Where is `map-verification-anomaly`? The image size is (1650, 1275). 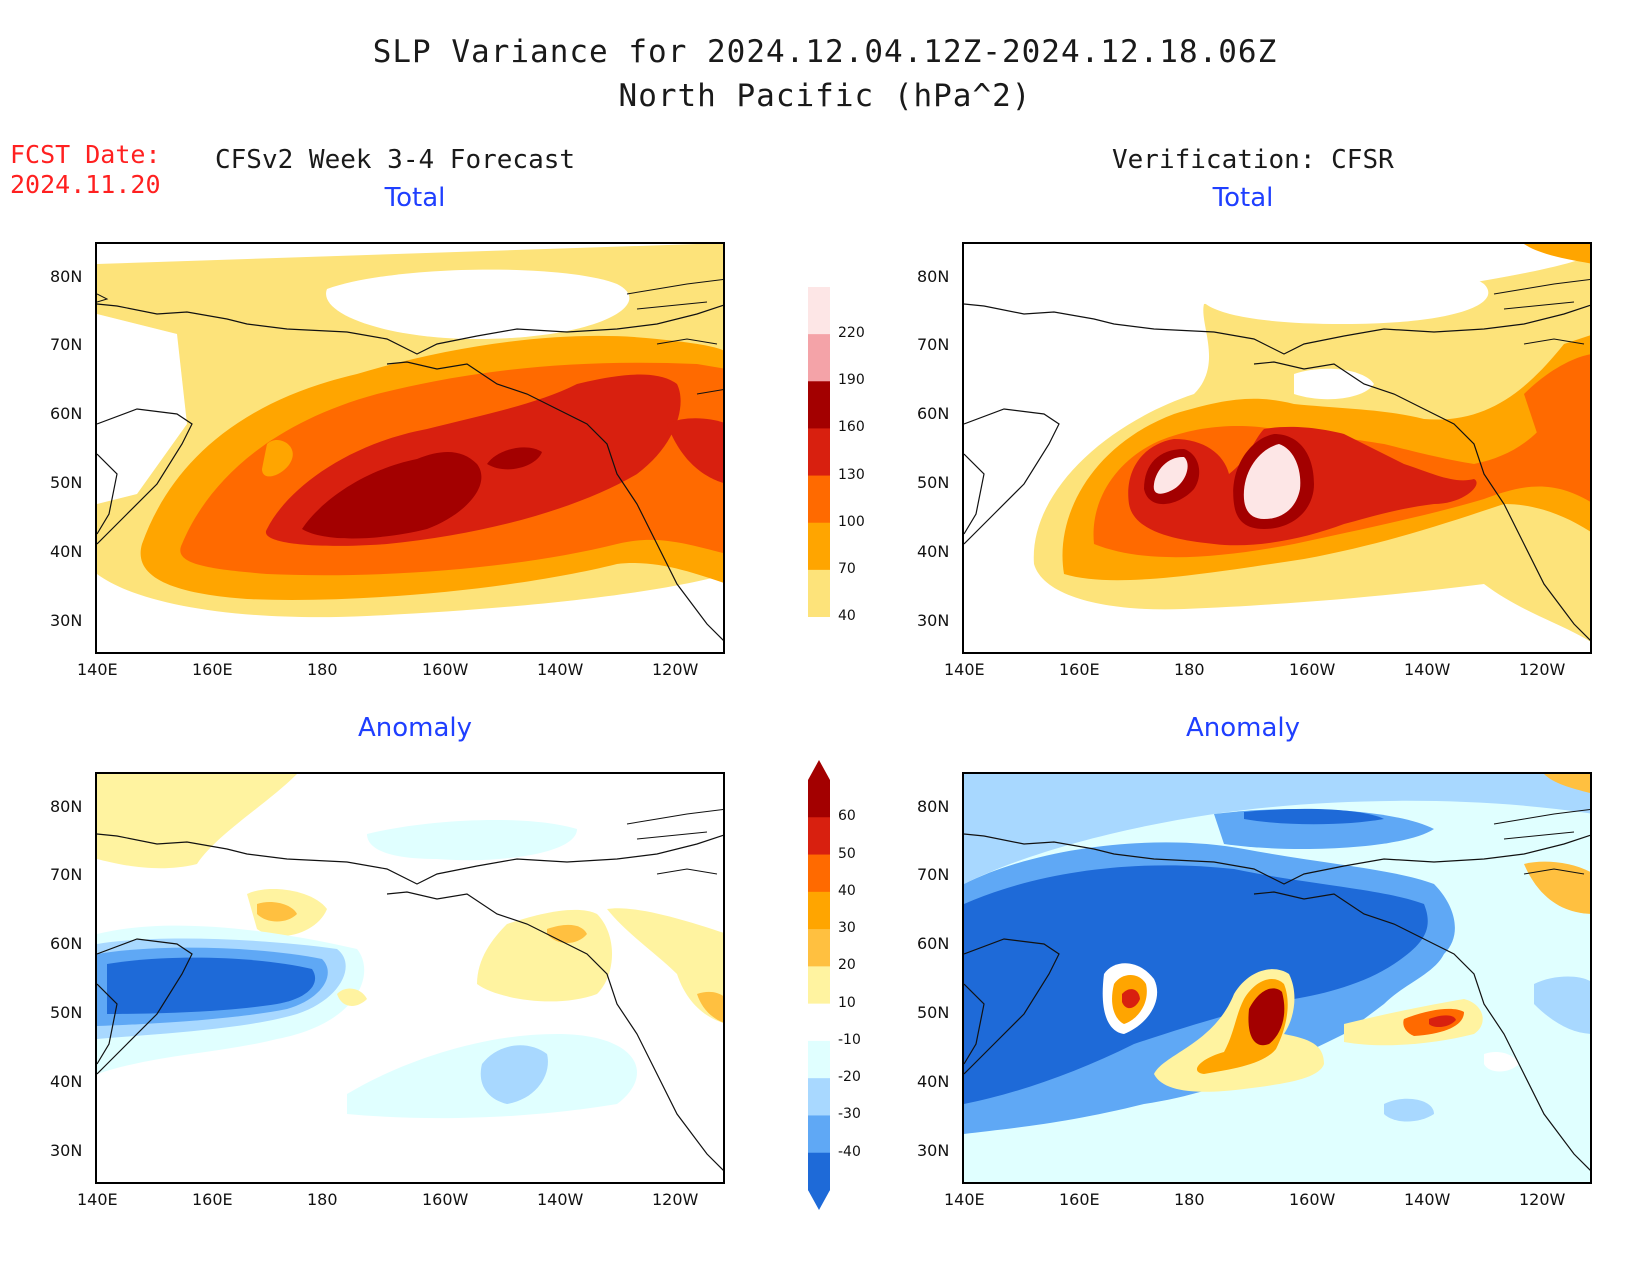 map-verification-anomaly is located at coordinates (1277, 978).